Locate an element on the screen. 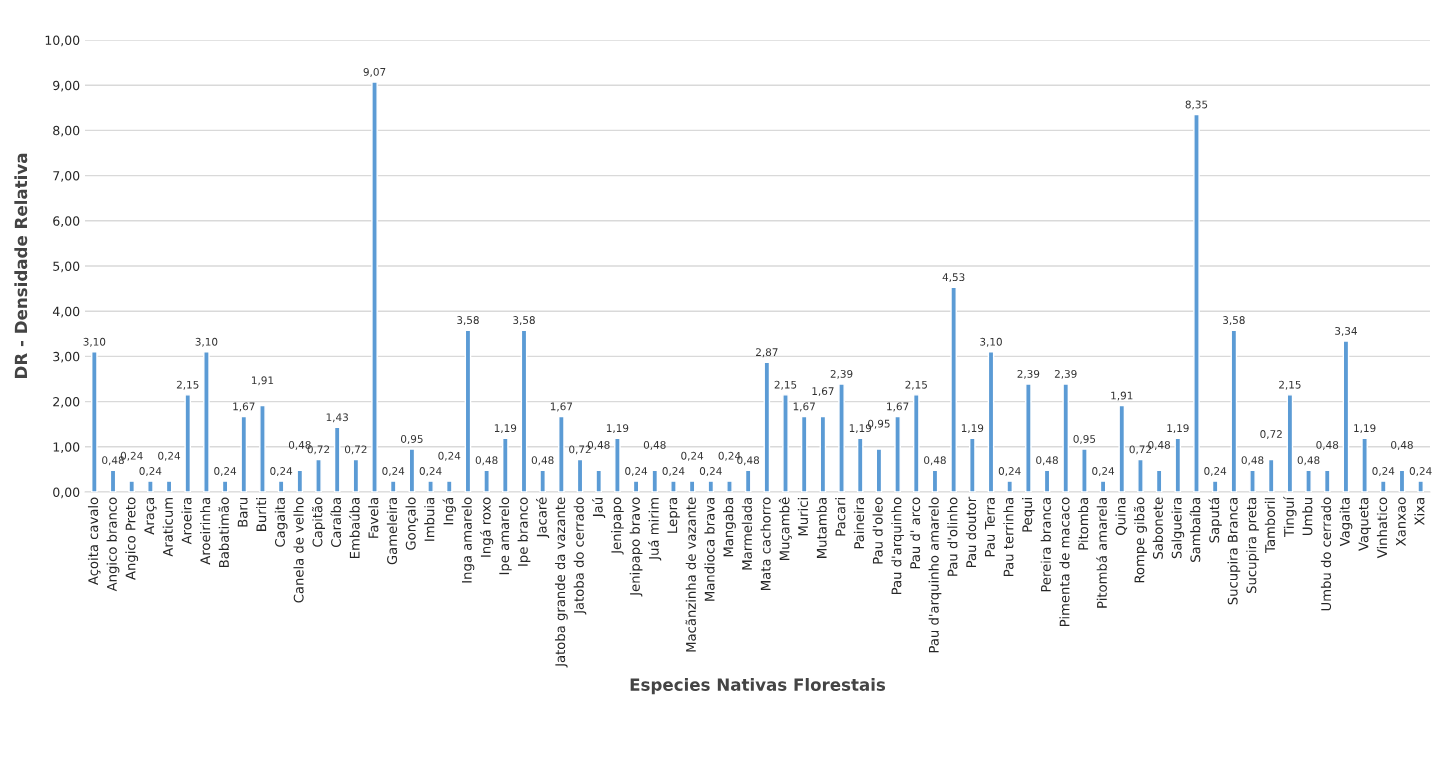  y-tick-label: 10,00 is located at coordinates (62, 41).